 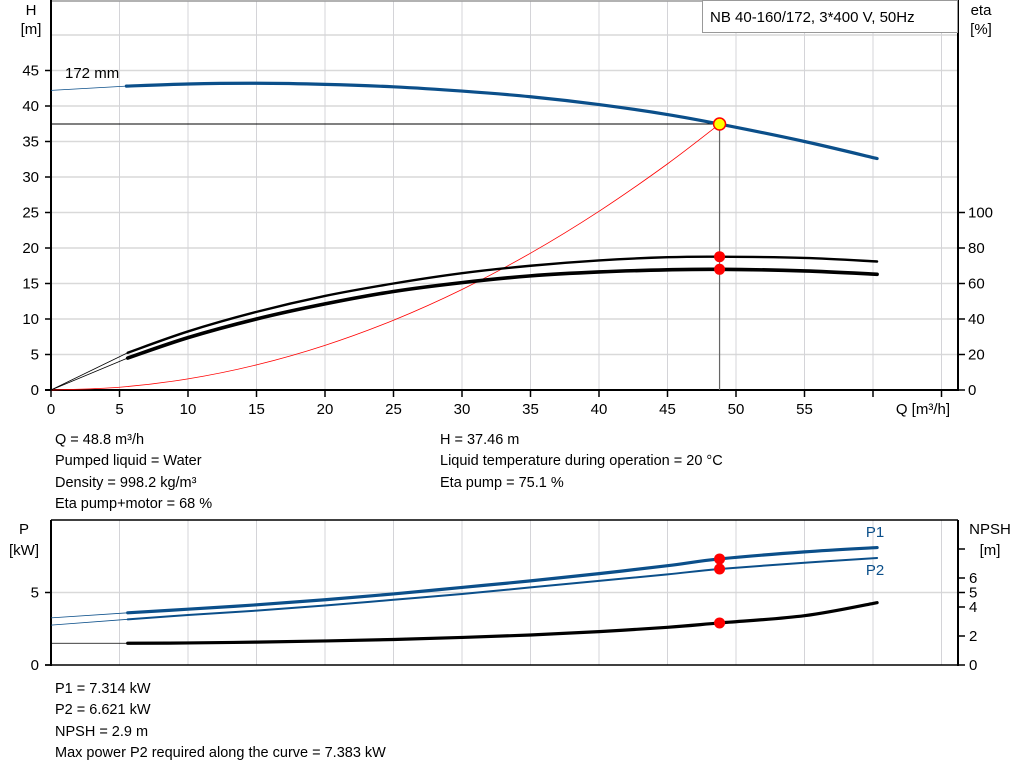 What do you see at coordinates (980, 213) in the screenshot?
I see `eta-tick-label: 100` at bounding box center [980, 213].